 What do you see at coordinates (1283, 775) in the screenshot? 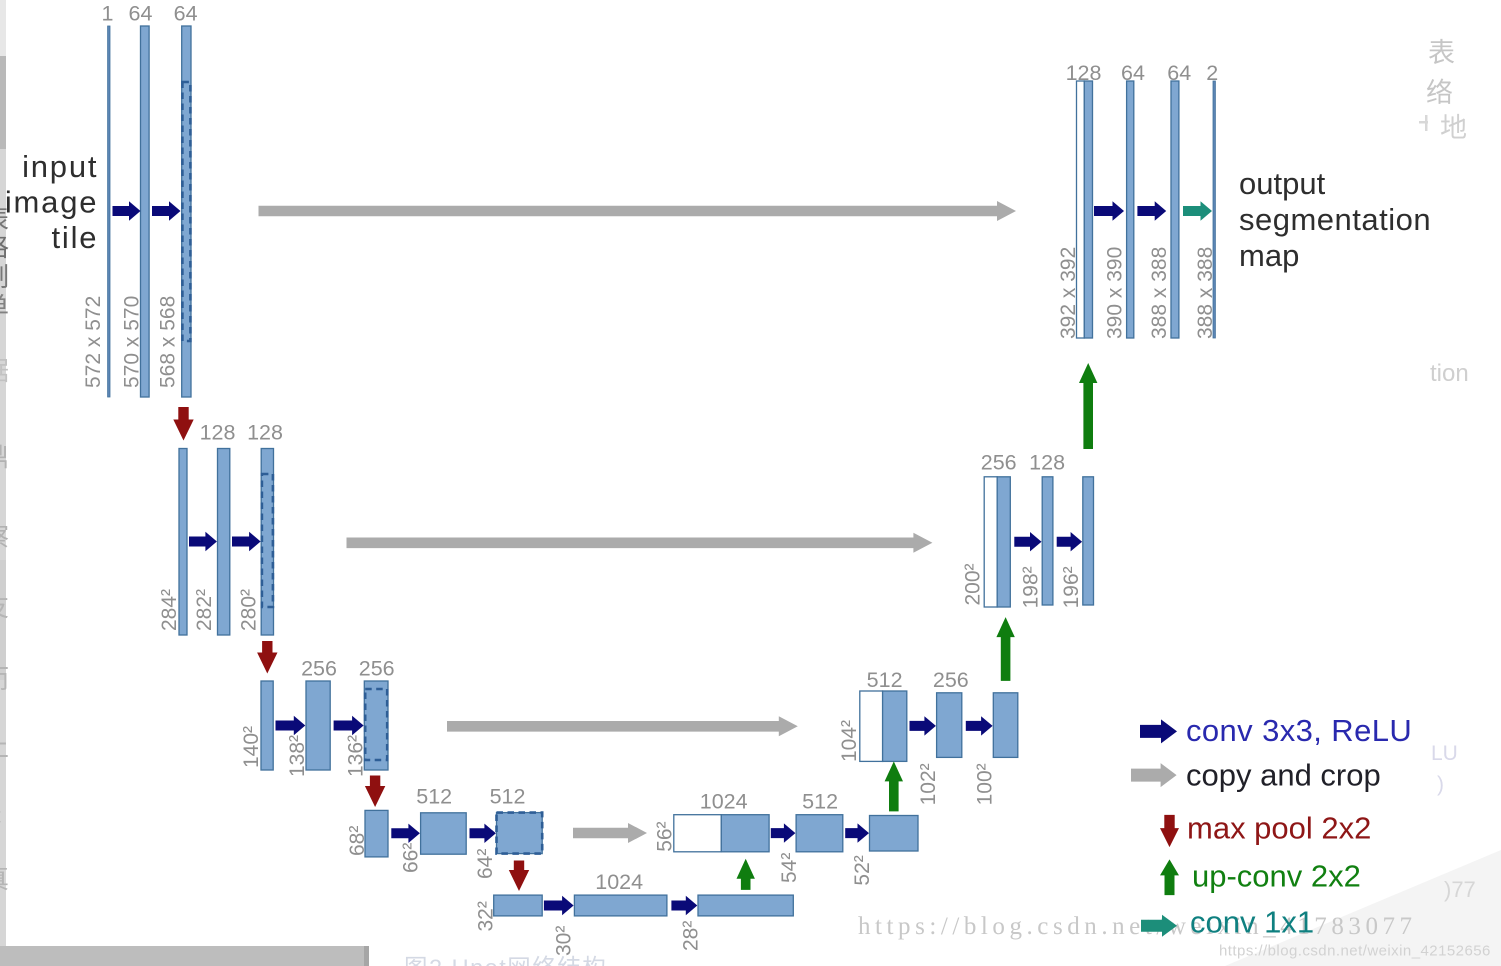
I see `svg-text: copy and crop` at bounding box center [1283, 775].